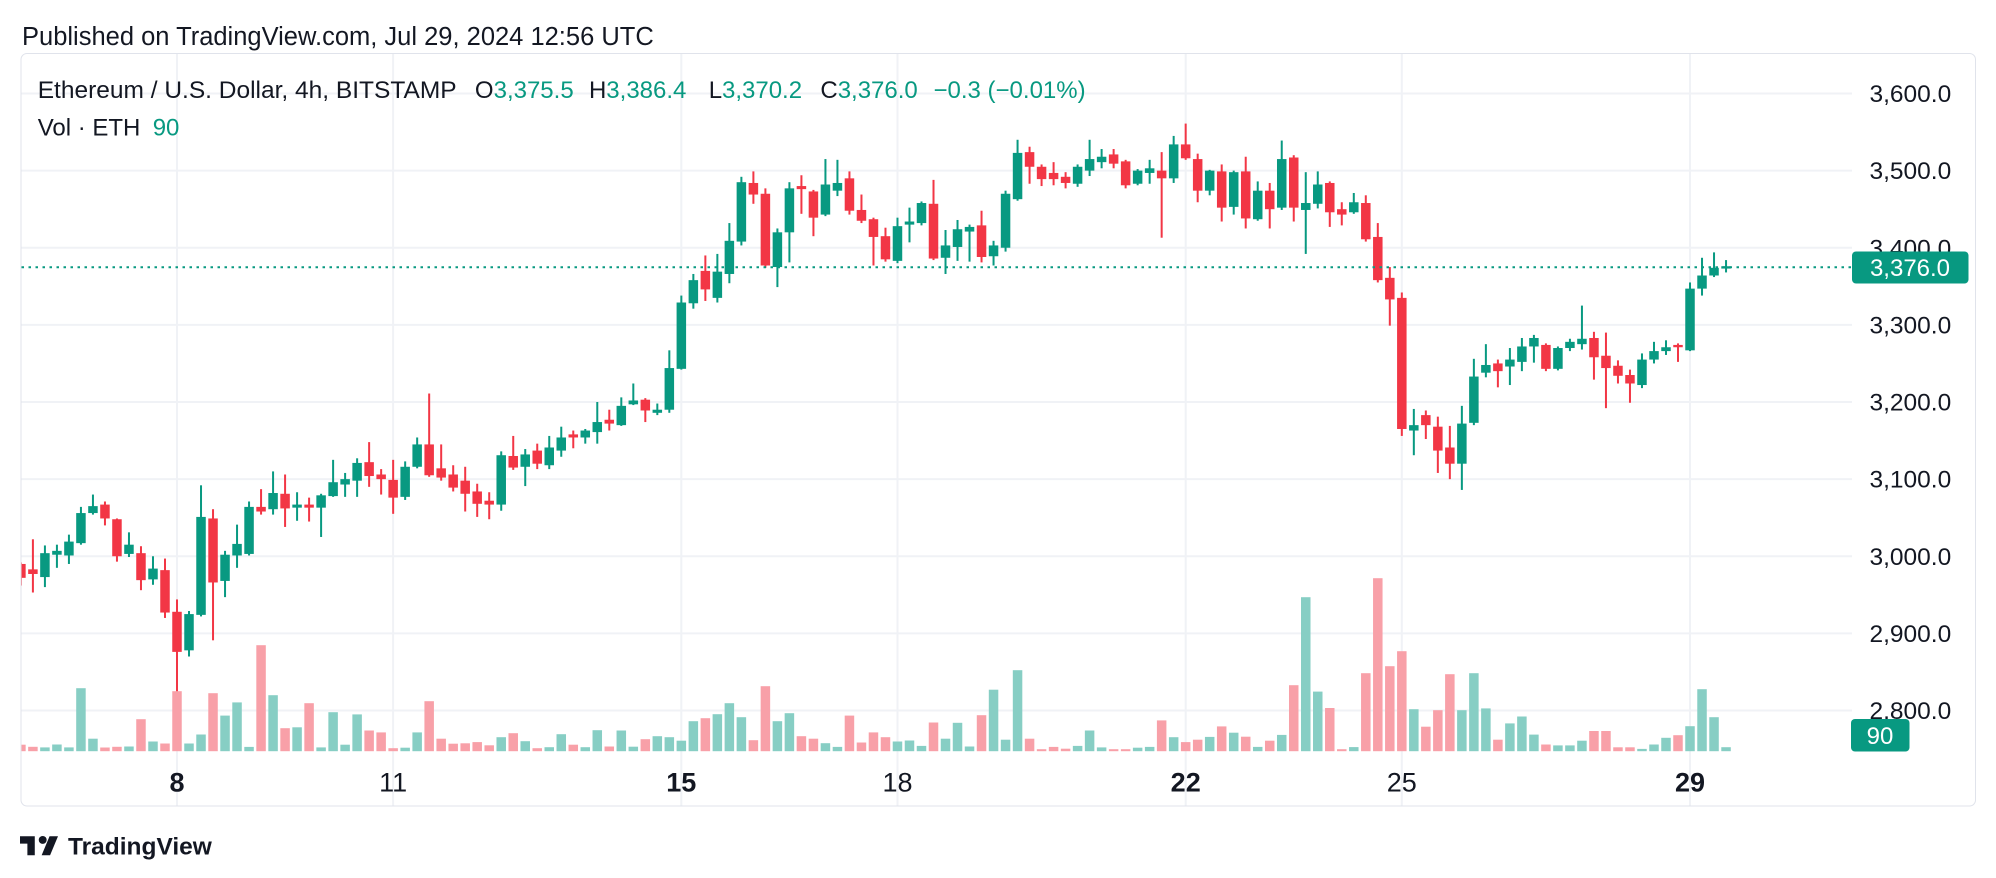 The width and height of the screenshot is (1996, 878). I want to click on svg-text: O, so click(484, 90).